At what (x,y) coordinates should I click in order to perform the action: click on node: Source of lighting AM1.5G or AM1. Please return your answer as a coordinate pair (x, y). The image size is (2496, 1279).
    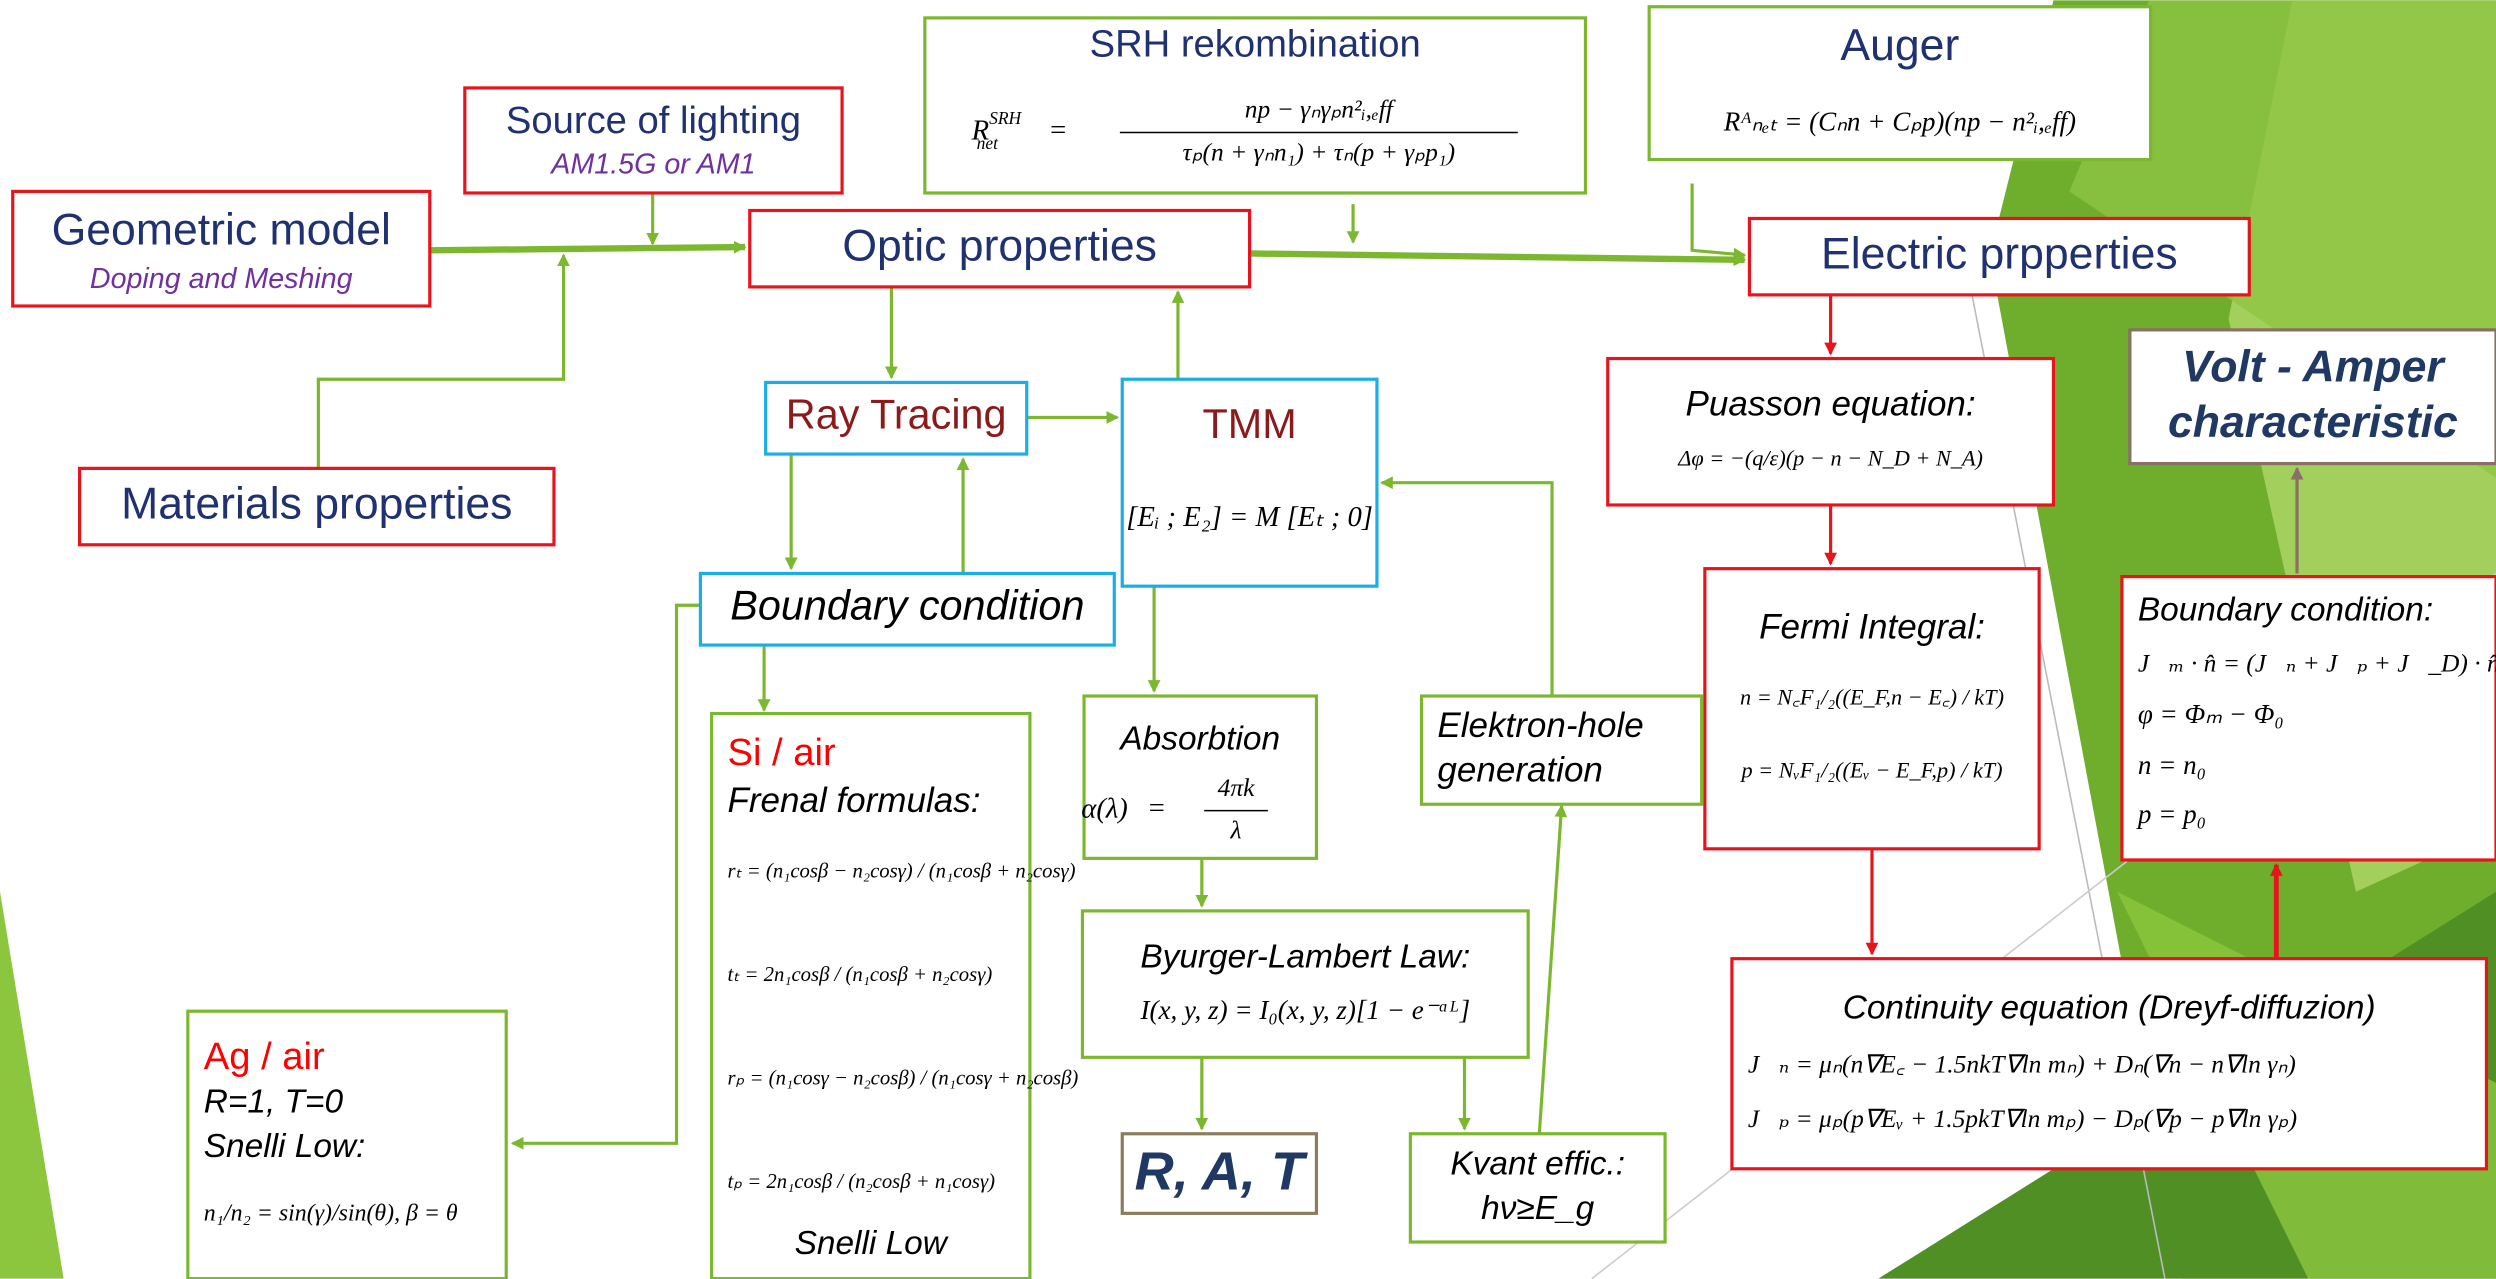
    Looking at the image, I should click on (653, 140).